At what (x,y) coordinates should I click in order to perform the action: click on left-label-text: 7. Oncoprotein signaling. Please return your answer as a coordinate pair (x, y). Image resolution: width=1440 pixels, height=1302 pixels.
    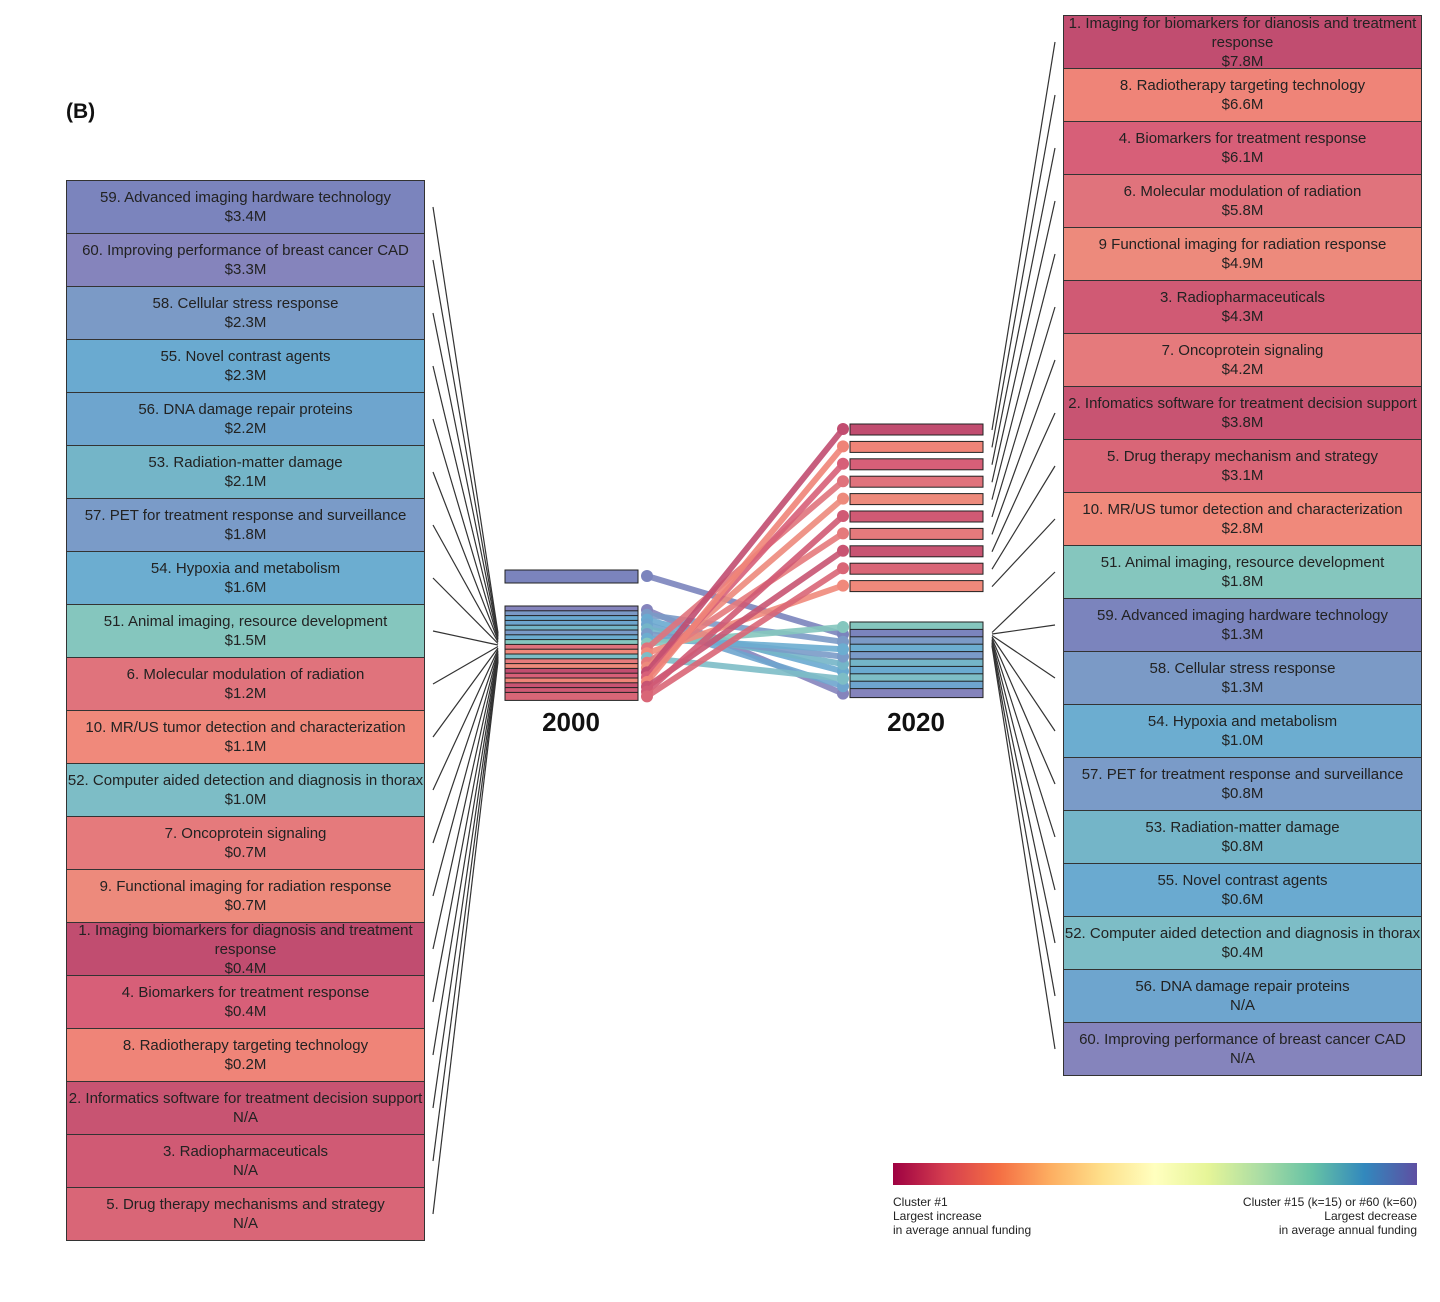
    Looking at the image, I should click on (245, 833).